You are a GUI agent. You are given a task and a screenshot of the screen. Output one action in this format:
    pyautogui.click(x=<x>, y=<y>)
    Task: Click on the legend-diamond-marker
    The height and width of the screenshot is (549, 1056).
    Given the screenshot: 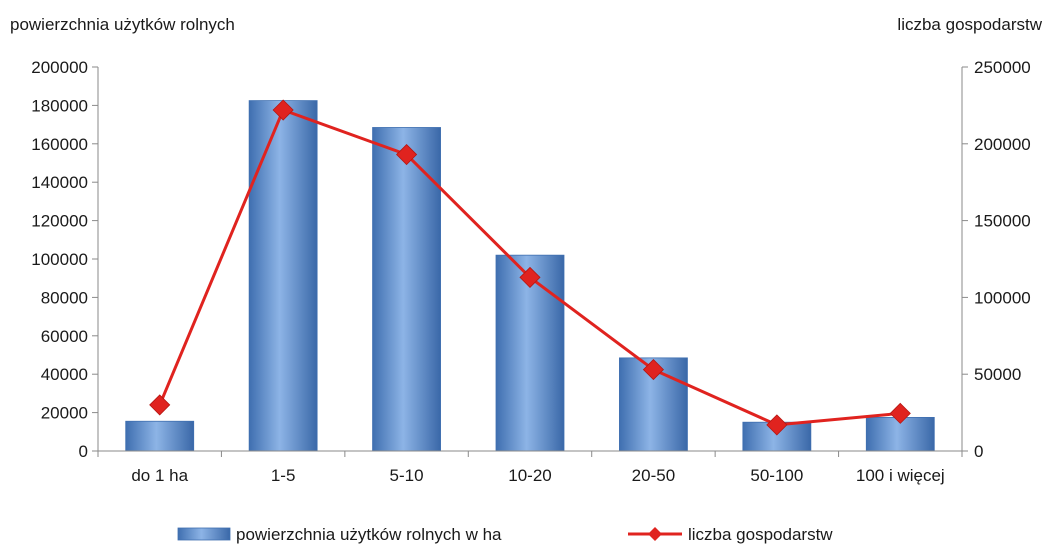 What is the action you would take?
    pyautogui.click(x=655, y=534)
    